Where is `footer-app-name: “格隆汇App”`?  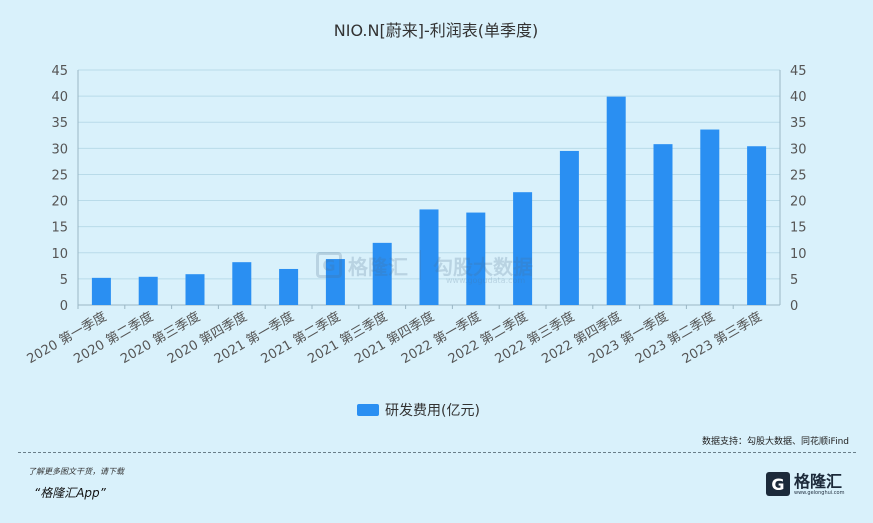 footer-app-name: “格隆汇App” is located at coordinates (70, 493).